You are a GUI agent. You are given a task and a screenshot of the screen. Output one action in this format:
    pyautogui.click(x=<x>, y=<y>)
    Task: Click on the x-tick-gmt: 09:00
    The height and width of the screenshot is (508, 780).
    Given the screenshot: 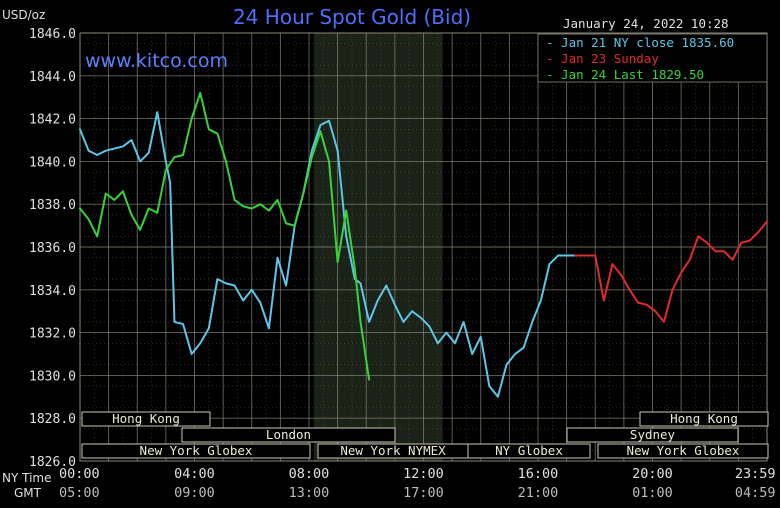 What is the action you would take?
    pyautogui.click(x=194, y=493)
    